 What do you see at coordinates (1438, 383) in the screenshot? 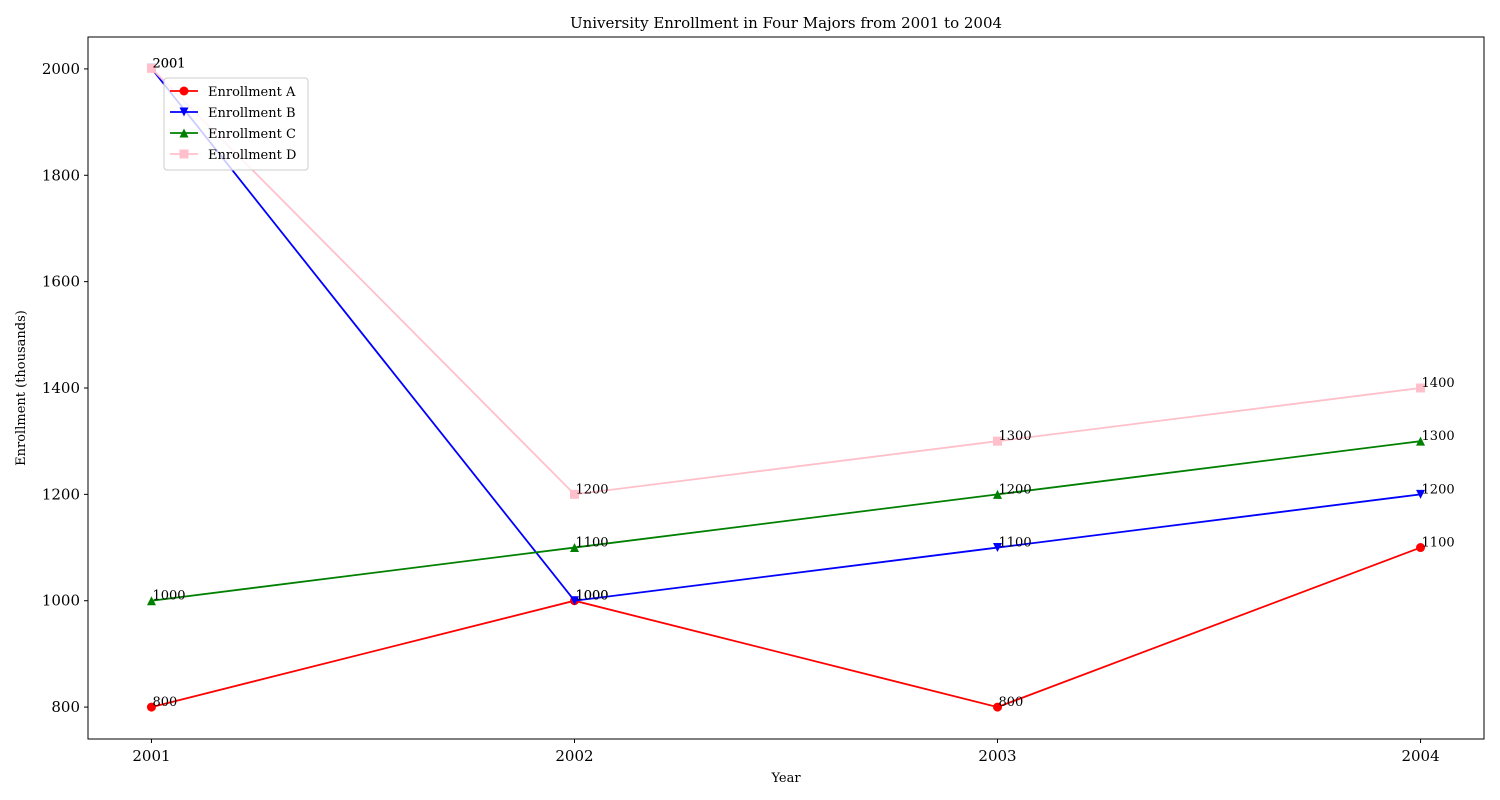
I see `data-label: 1400` at bounding box center [1438, 383].